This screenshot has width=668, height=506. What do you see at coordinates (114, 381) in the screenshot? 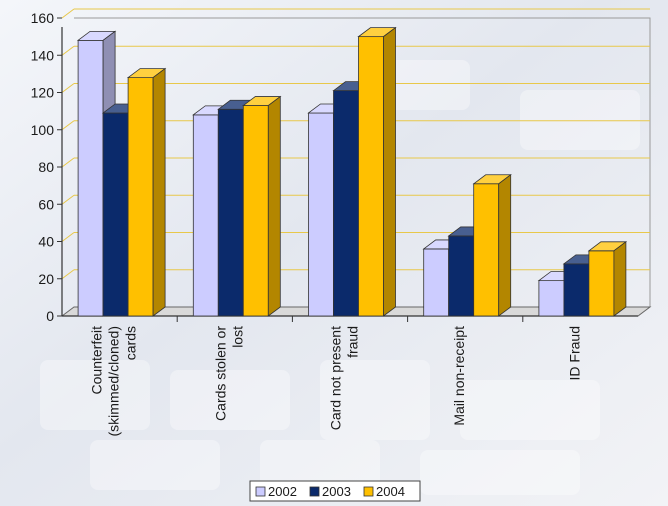
I see `x-category-label: (skimmed/cloned)` at bounding box center [114, 381].